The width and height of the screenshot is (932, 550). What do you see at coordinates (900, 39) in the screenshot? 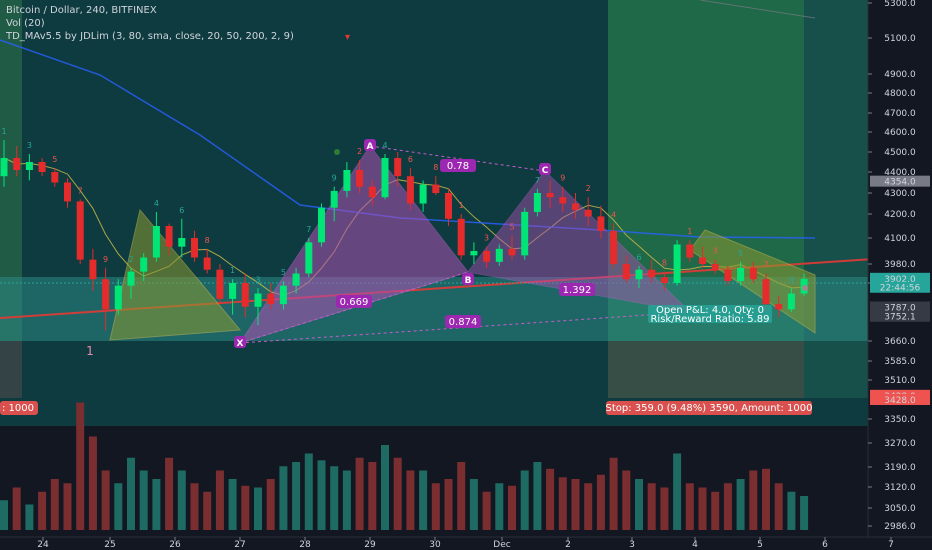
I see `price-tick-label: 5100.0` at bounding box center [900, 39].